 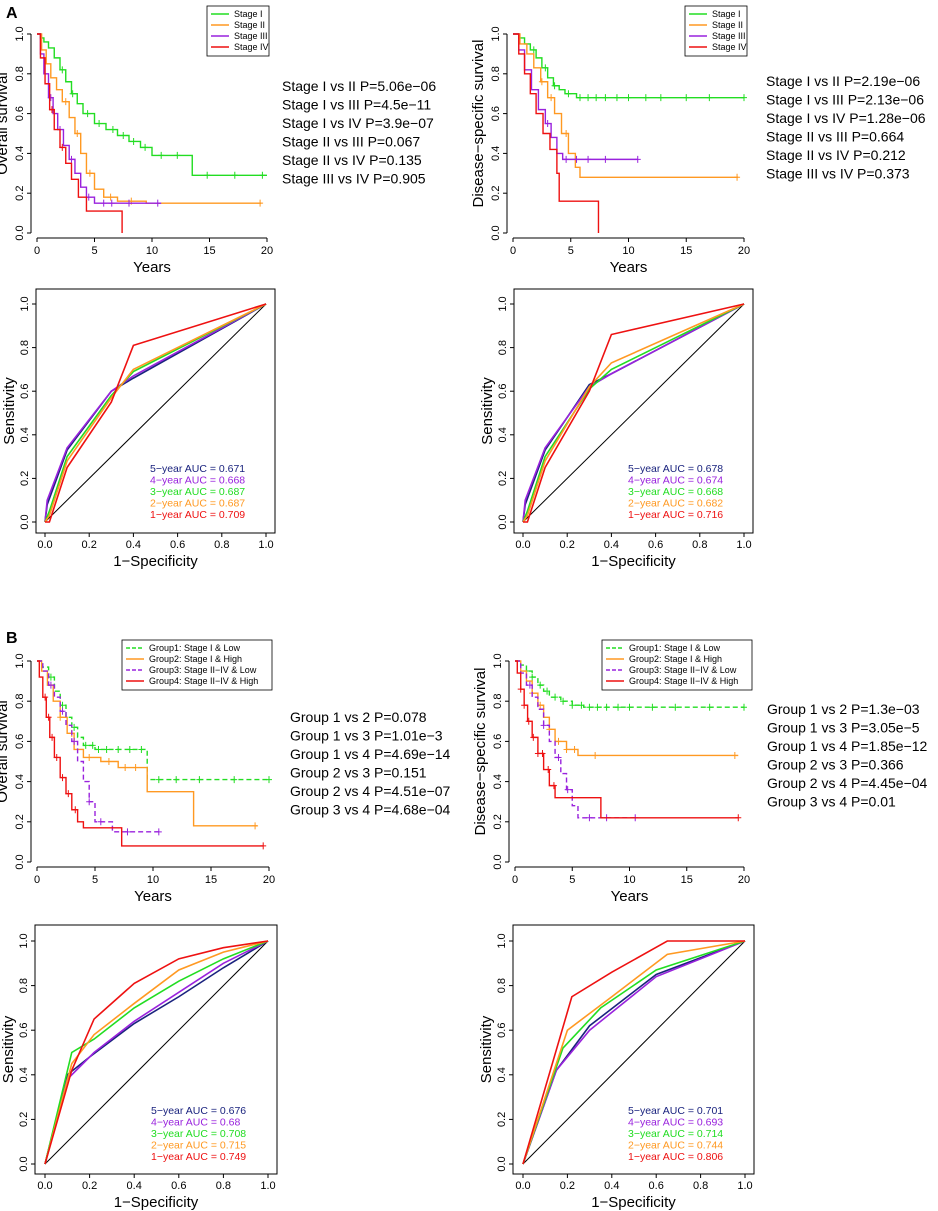 What do you see at coordinates (177, 545) in the screenshot?
I see `x-tick-label: 0.6` at bounding box center [177, 545].